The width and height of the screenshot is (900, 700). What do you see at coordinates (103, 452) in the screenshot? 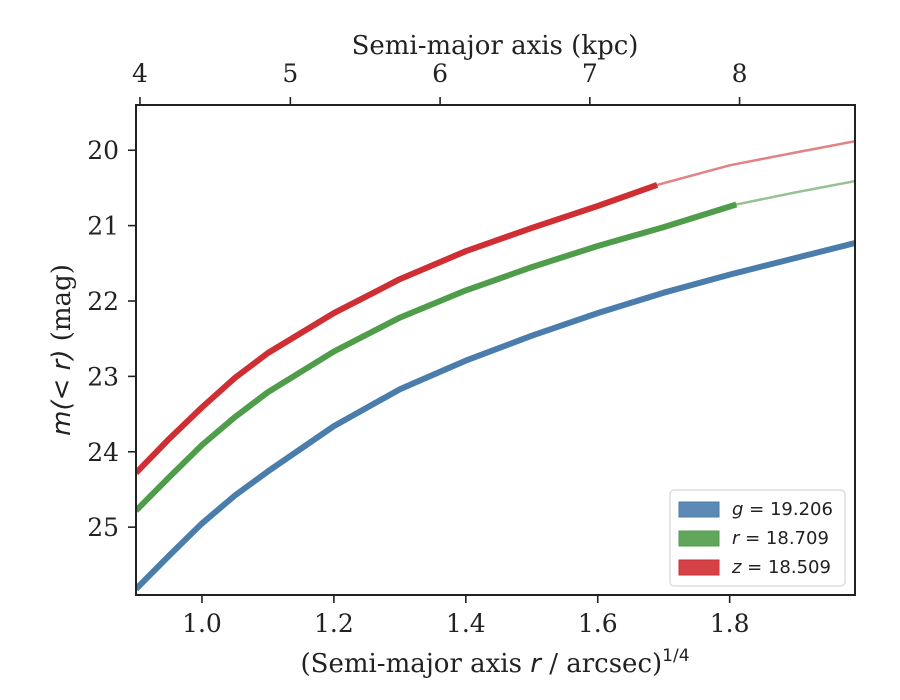
I see `y-tick-label: 24` at bounding box center [103, 452].